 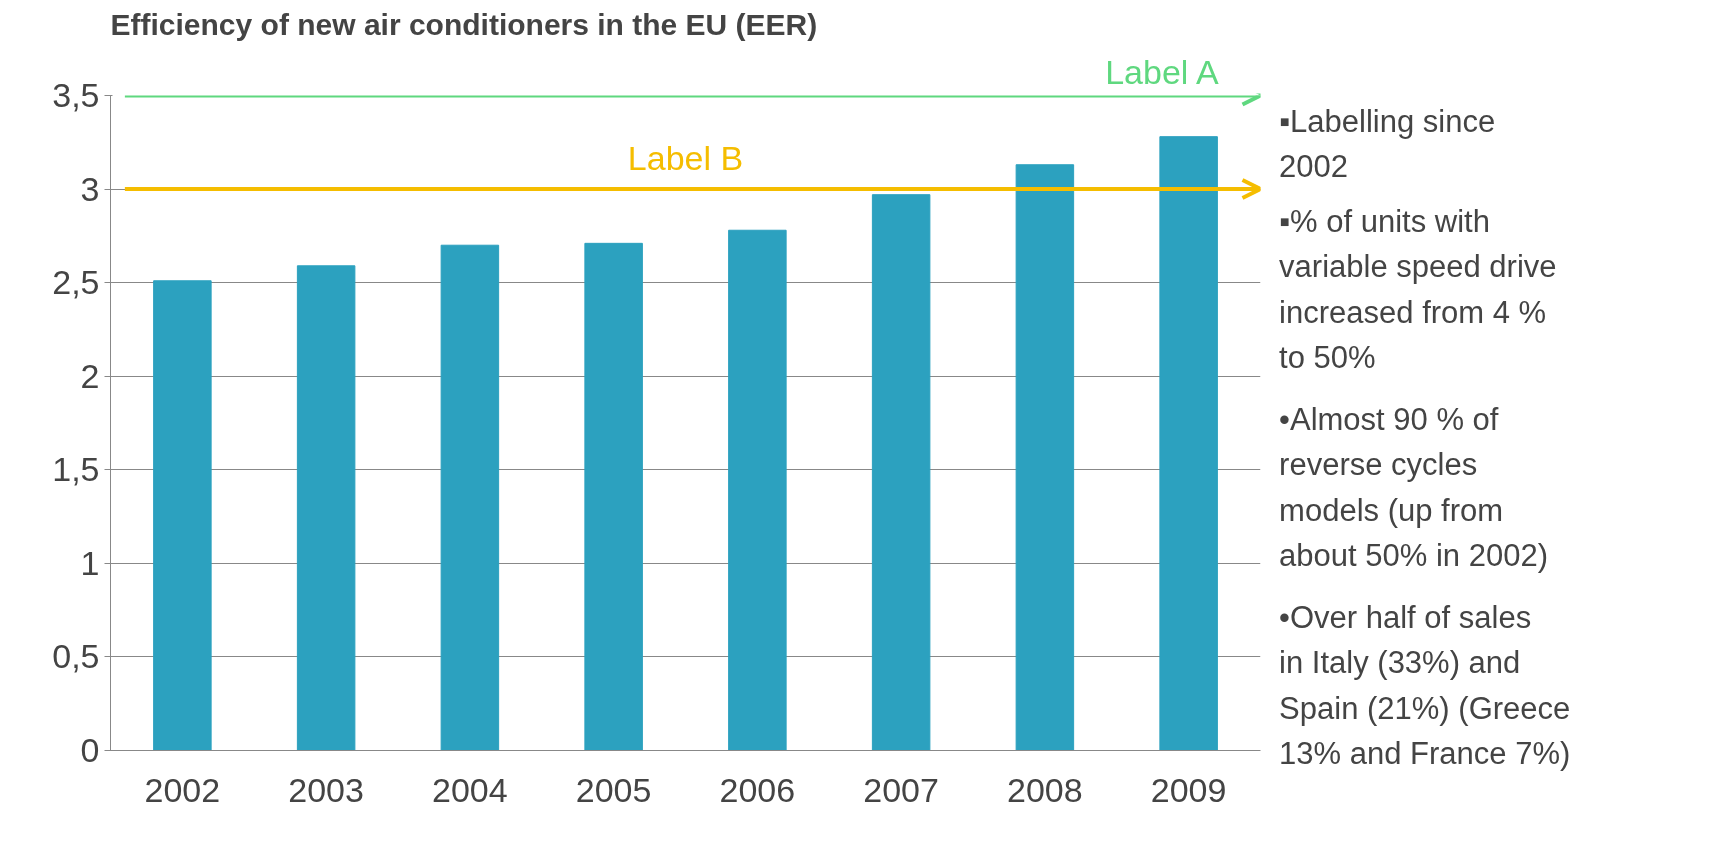 What do you see at coordinates (1188, 789) in the screenshot?
I see `x-tick-label: 2009` at bounding box center [1188, 789].